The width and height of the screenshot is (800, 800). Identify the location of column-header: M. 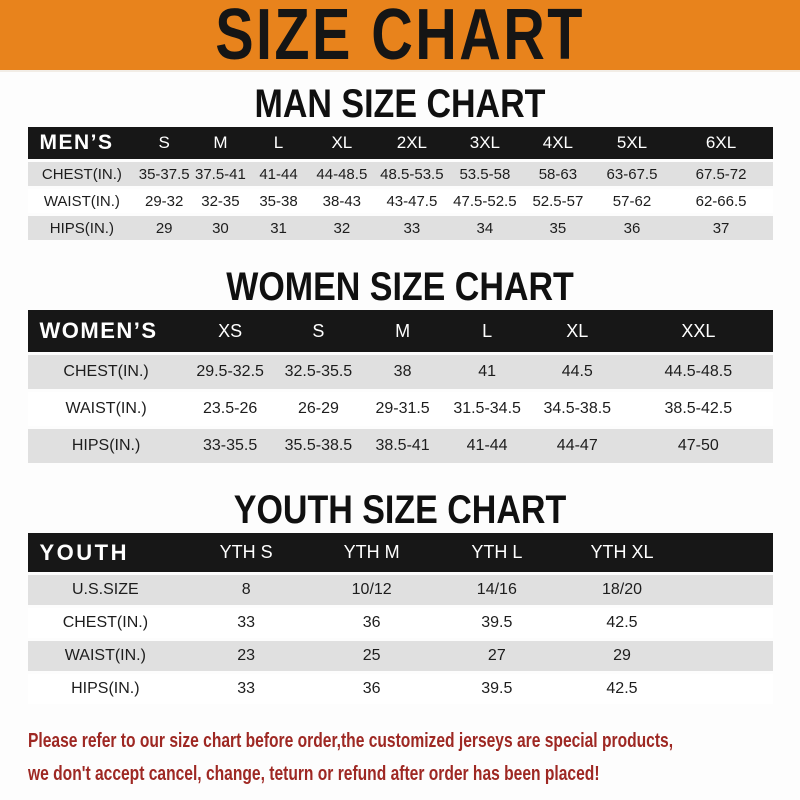
(220, 143).